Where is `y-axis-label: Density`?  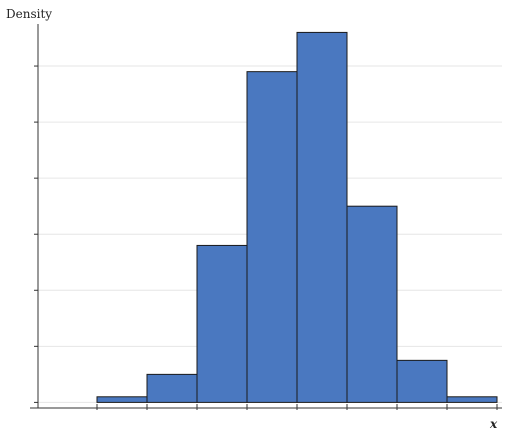 y-axis-label: Density is located at coordinates (29, 14).